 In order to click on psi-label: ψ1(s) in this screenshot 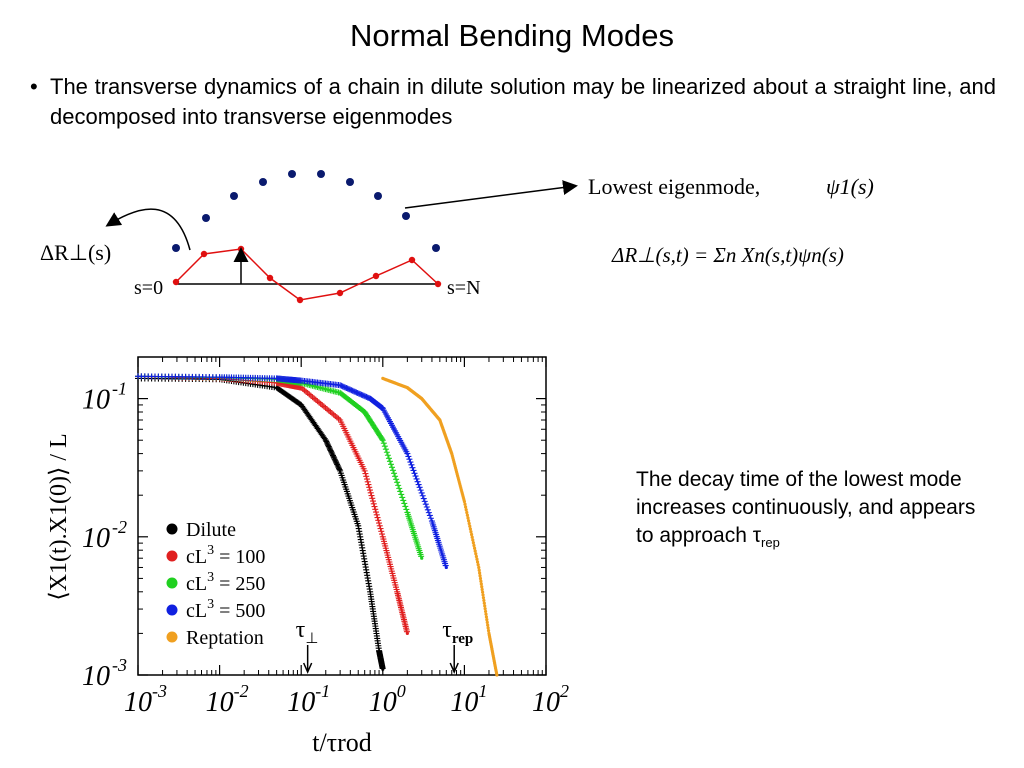, I will do `click(850, 186)`.